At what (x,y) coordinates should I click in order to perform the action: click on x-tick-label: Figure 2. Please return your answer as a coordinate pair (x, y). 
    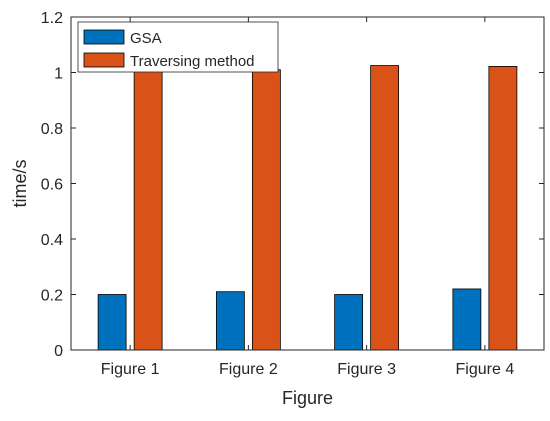
    Looking at the image, I should click on (248, 369).